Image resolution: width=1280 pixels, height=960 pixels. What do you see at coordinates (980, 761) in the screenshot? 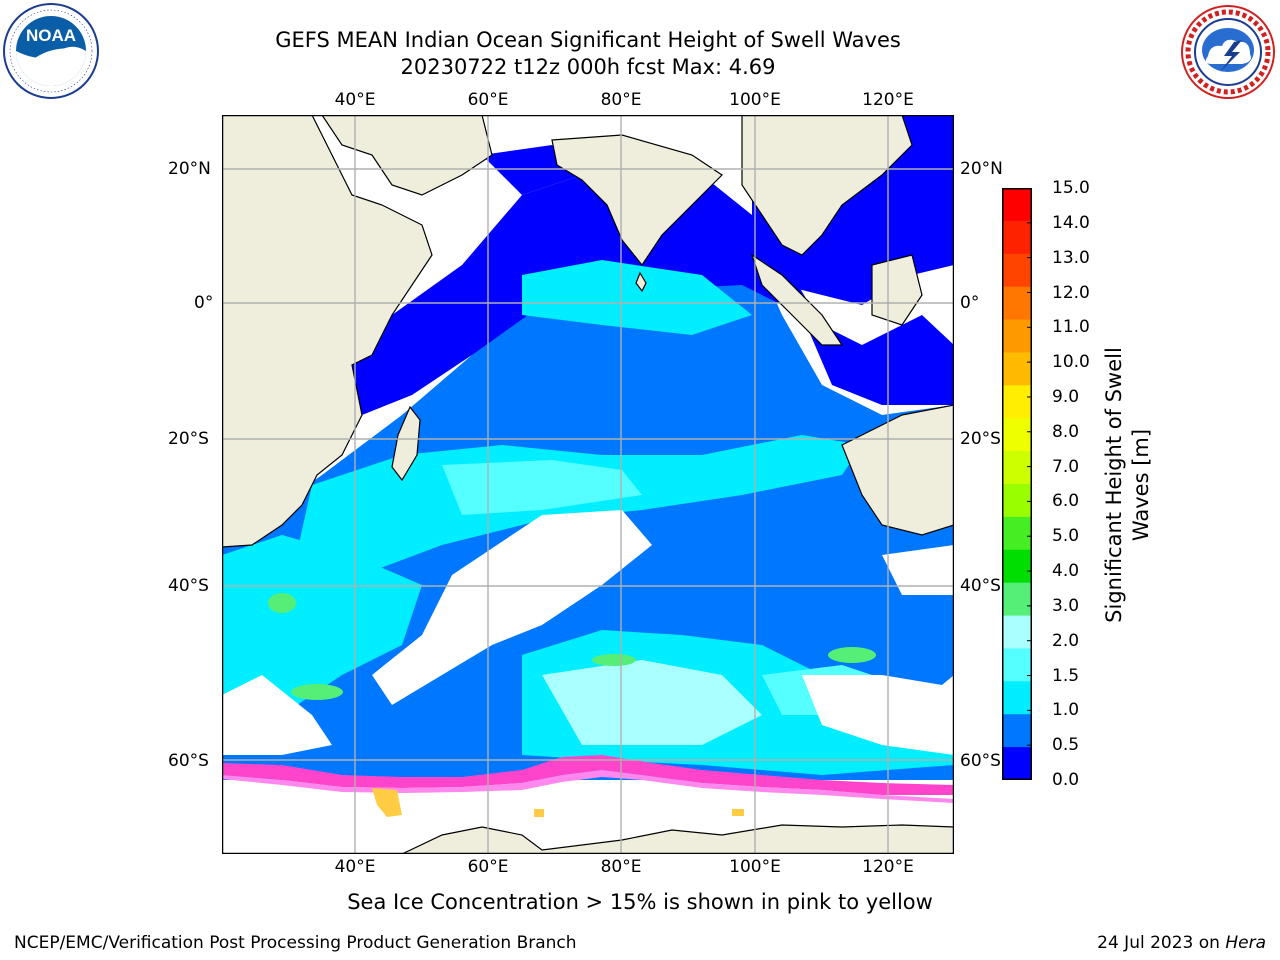
I see `lat-tick-right-60s: 60°S` at bounding box center [980, 761].